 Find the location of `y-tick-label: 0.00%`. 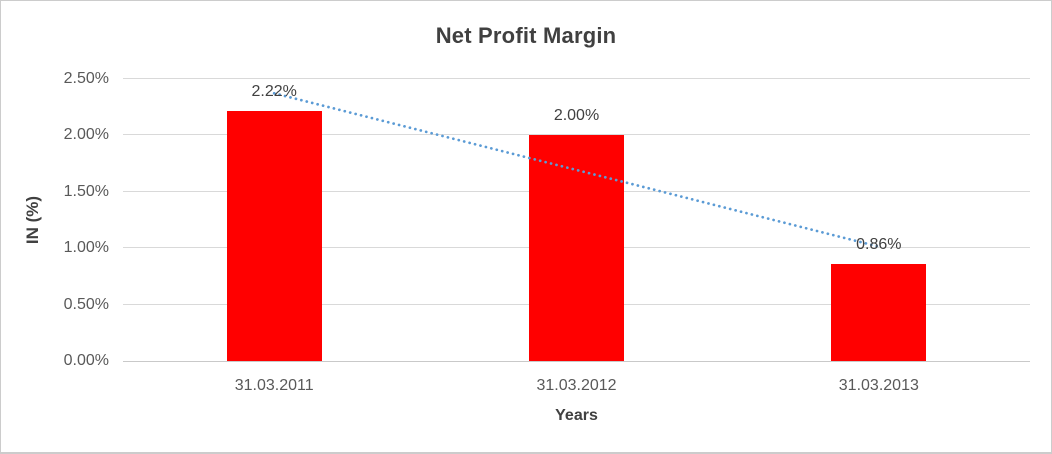

y-tick-label: 0.00% is located at coordinates (86, 360).